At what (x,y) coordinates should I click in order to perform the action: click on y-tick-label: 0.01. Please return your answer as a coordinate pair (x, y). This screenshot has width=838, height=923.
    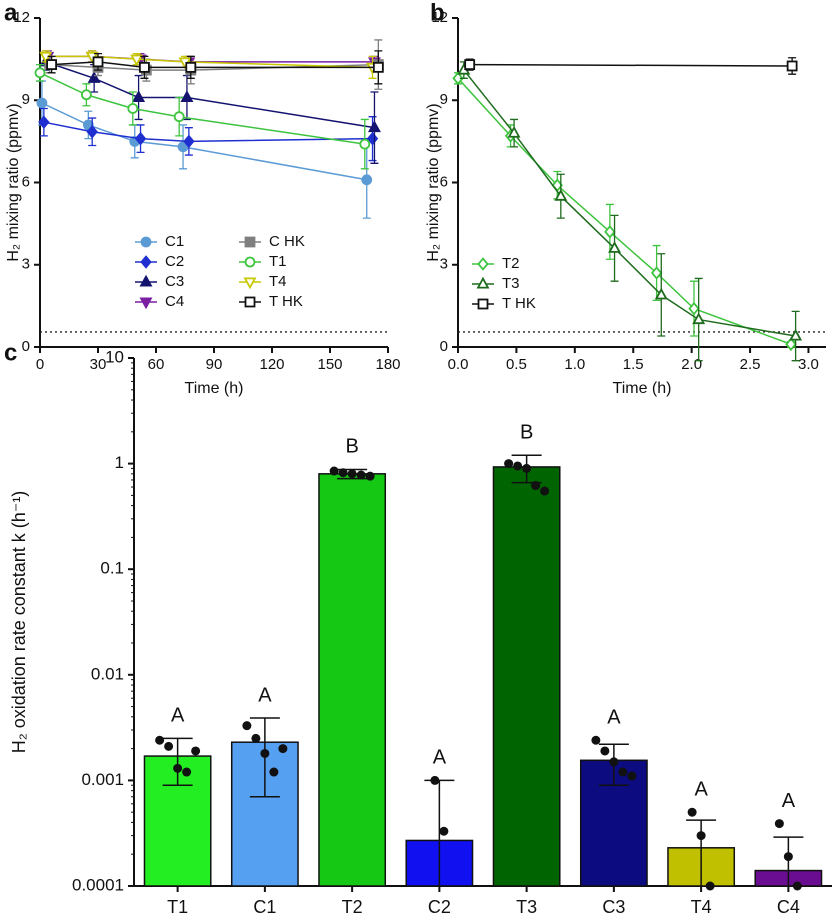
    Looking at the image, I should click on (107, 673).